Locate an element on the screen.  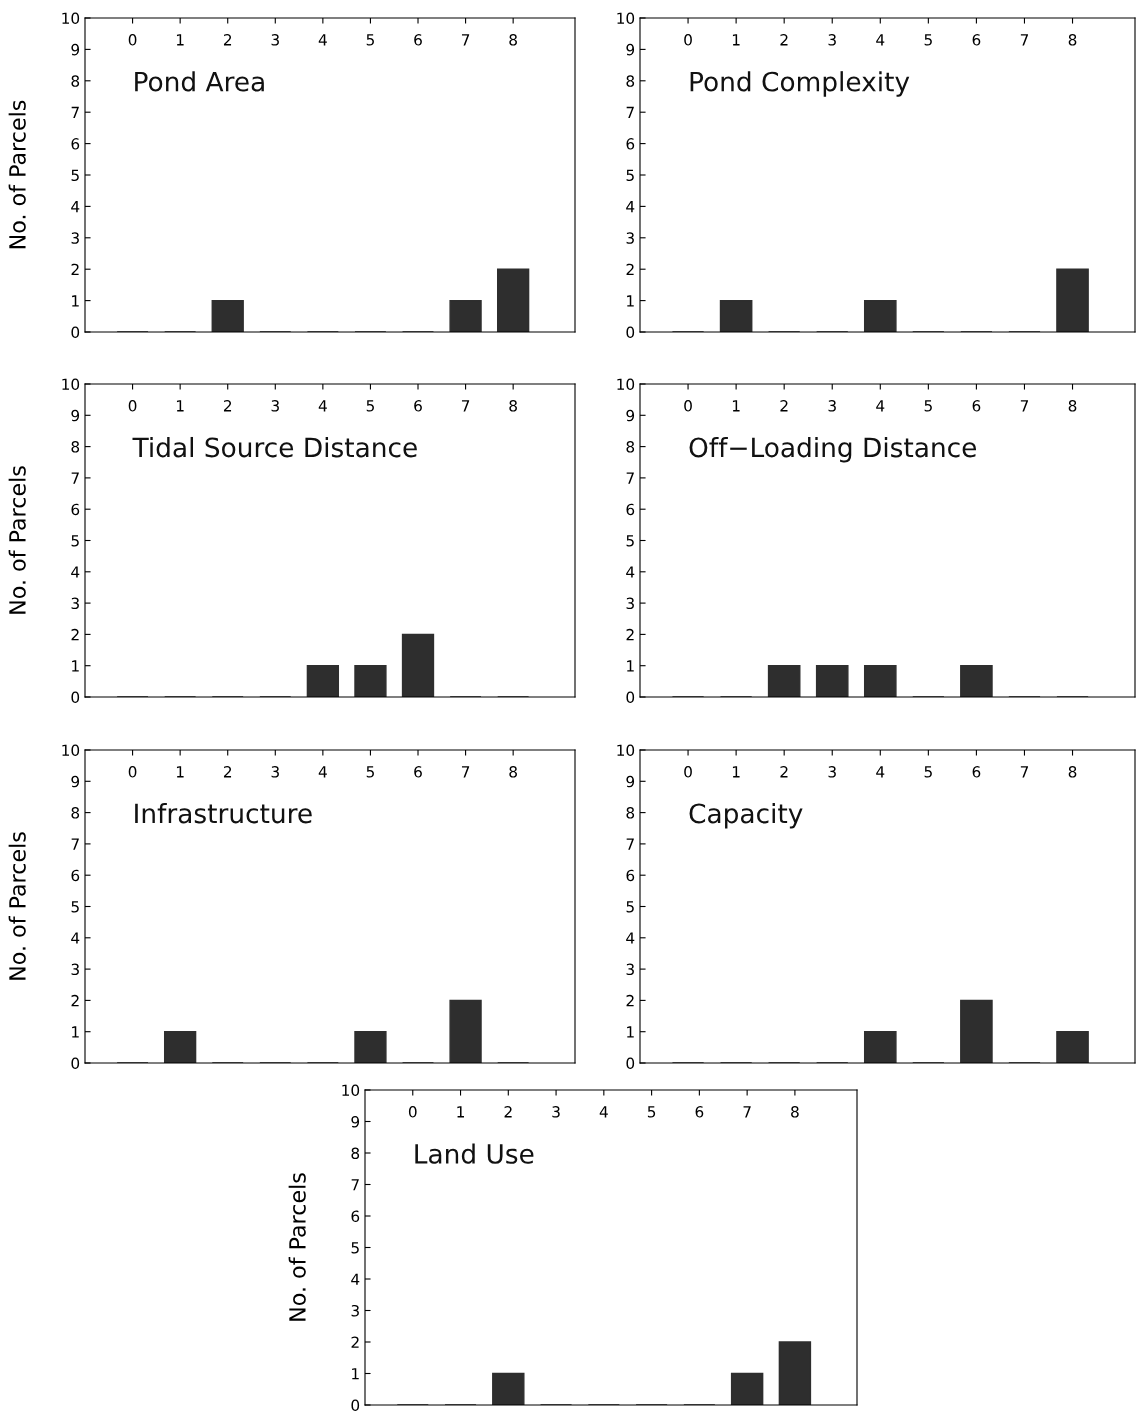
text: Pond Complexity is located at coordinates (800, 84).